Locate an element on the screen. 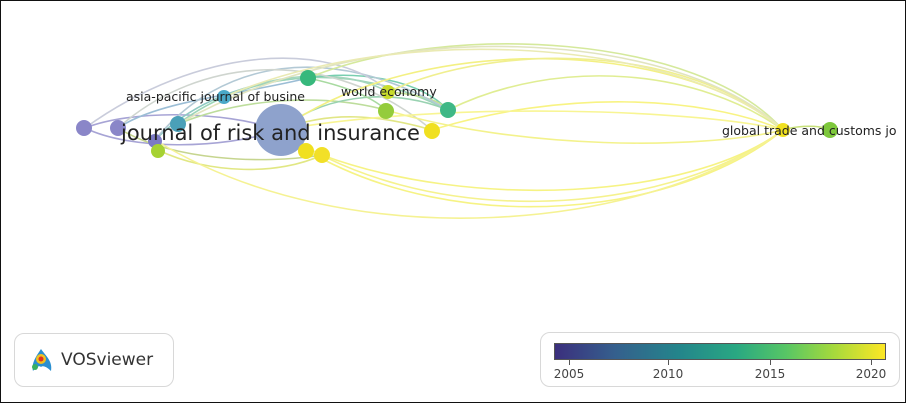  app-name: VOSviewer is located at coordinates (107, 360).